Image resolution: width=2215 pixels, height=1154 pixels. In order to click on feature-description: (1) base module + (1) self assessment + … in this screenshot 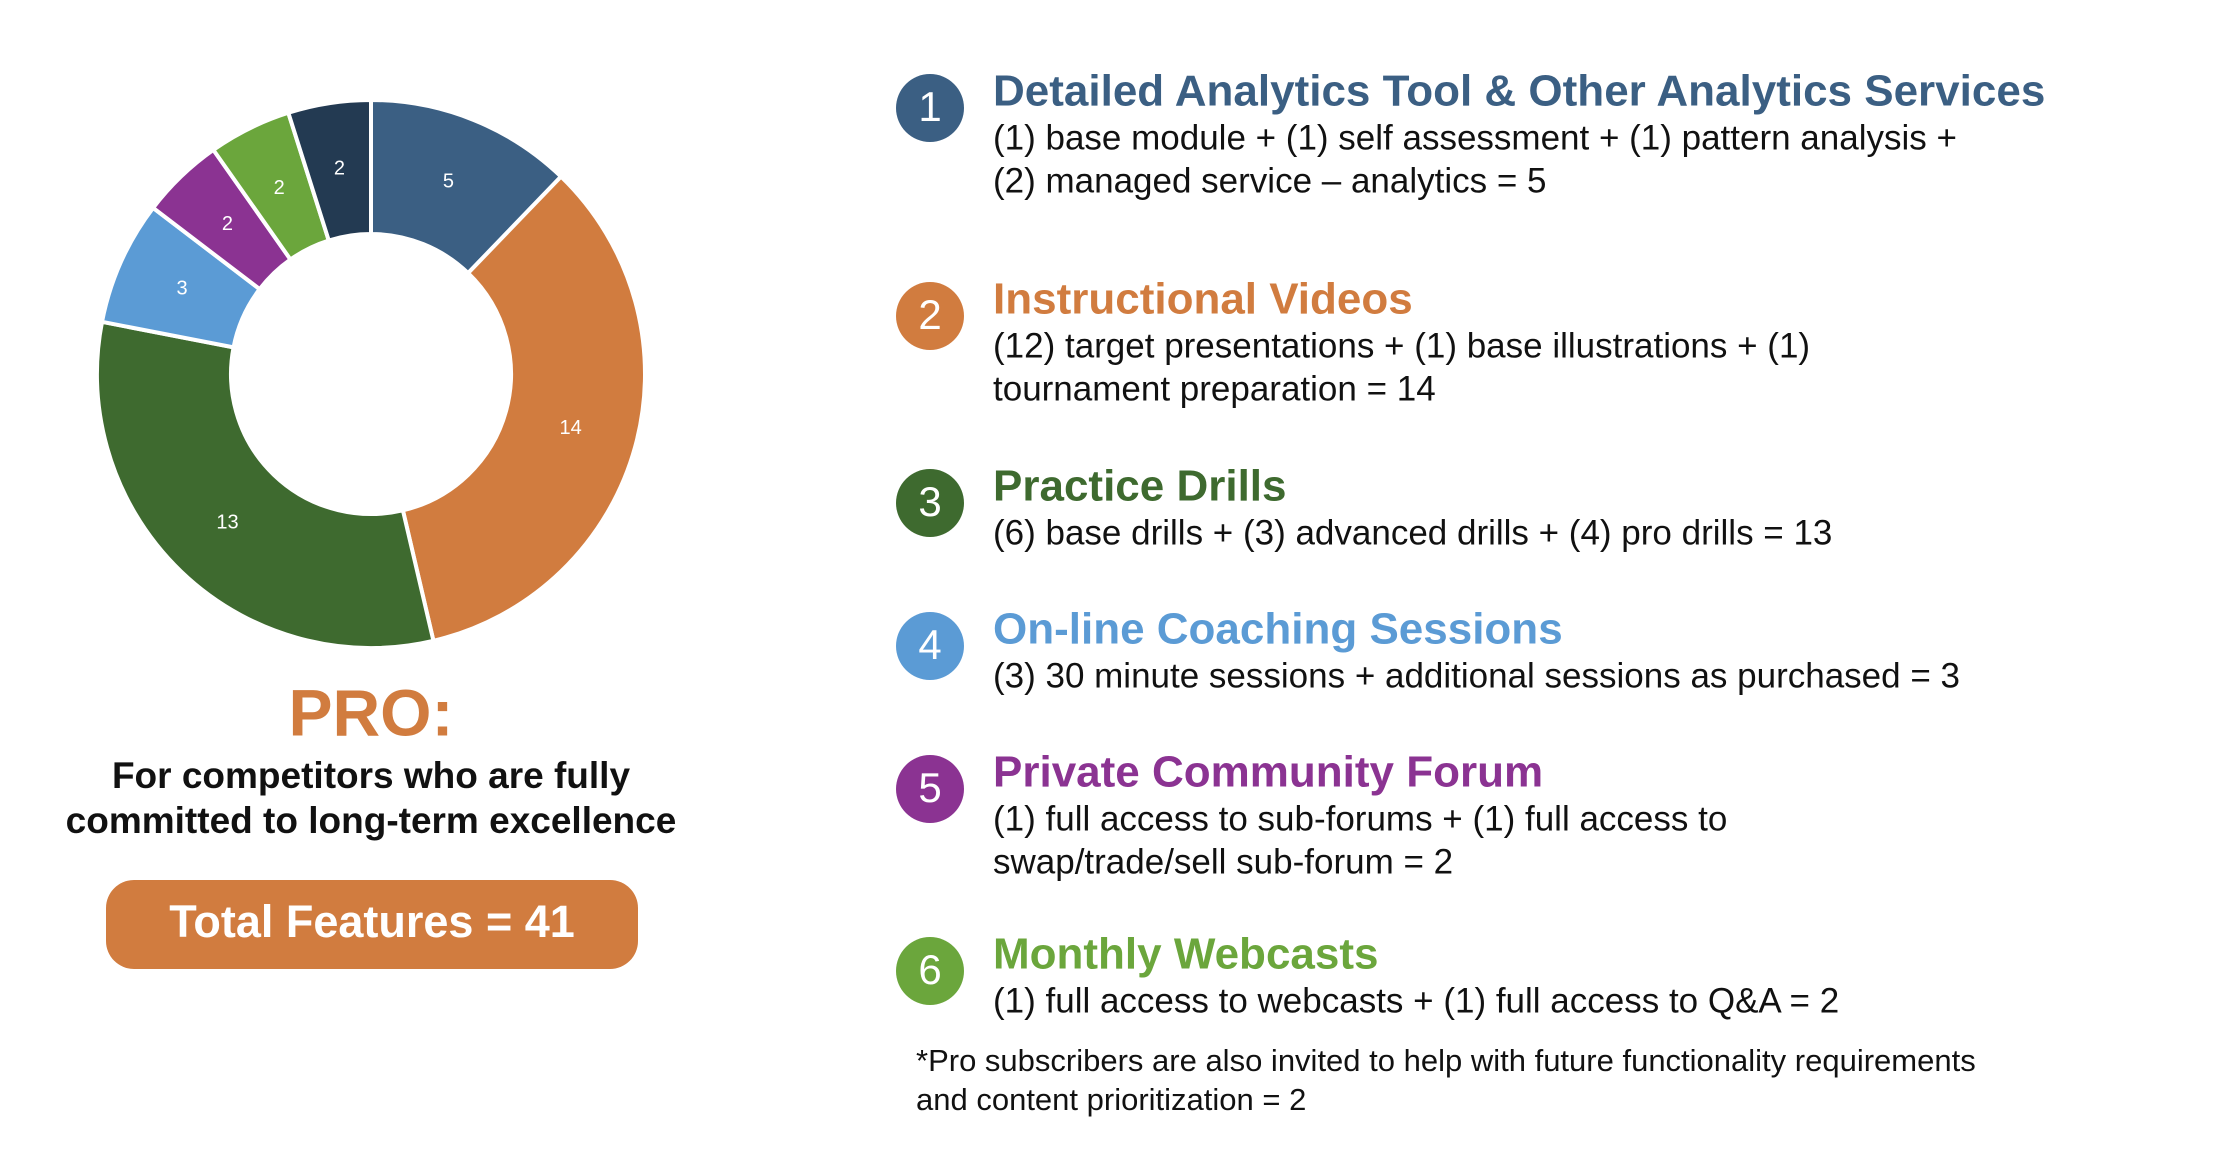, I will do `click(1475, 137)`.